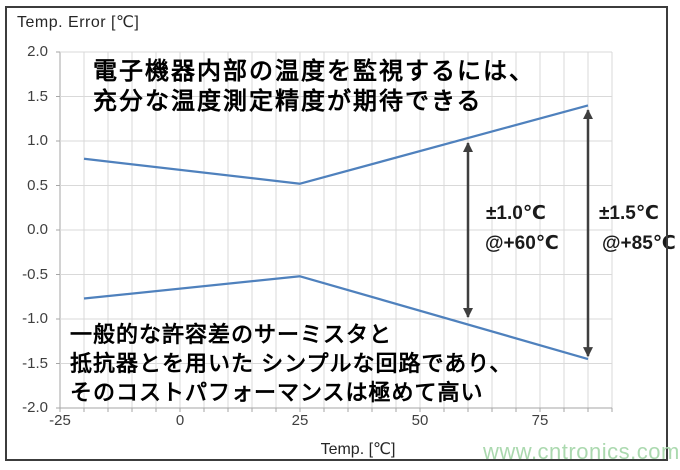 Image resolution: width=680 pixels, height=470 pixels. I want to click on series-lower-error-bound, so click(336, 318).